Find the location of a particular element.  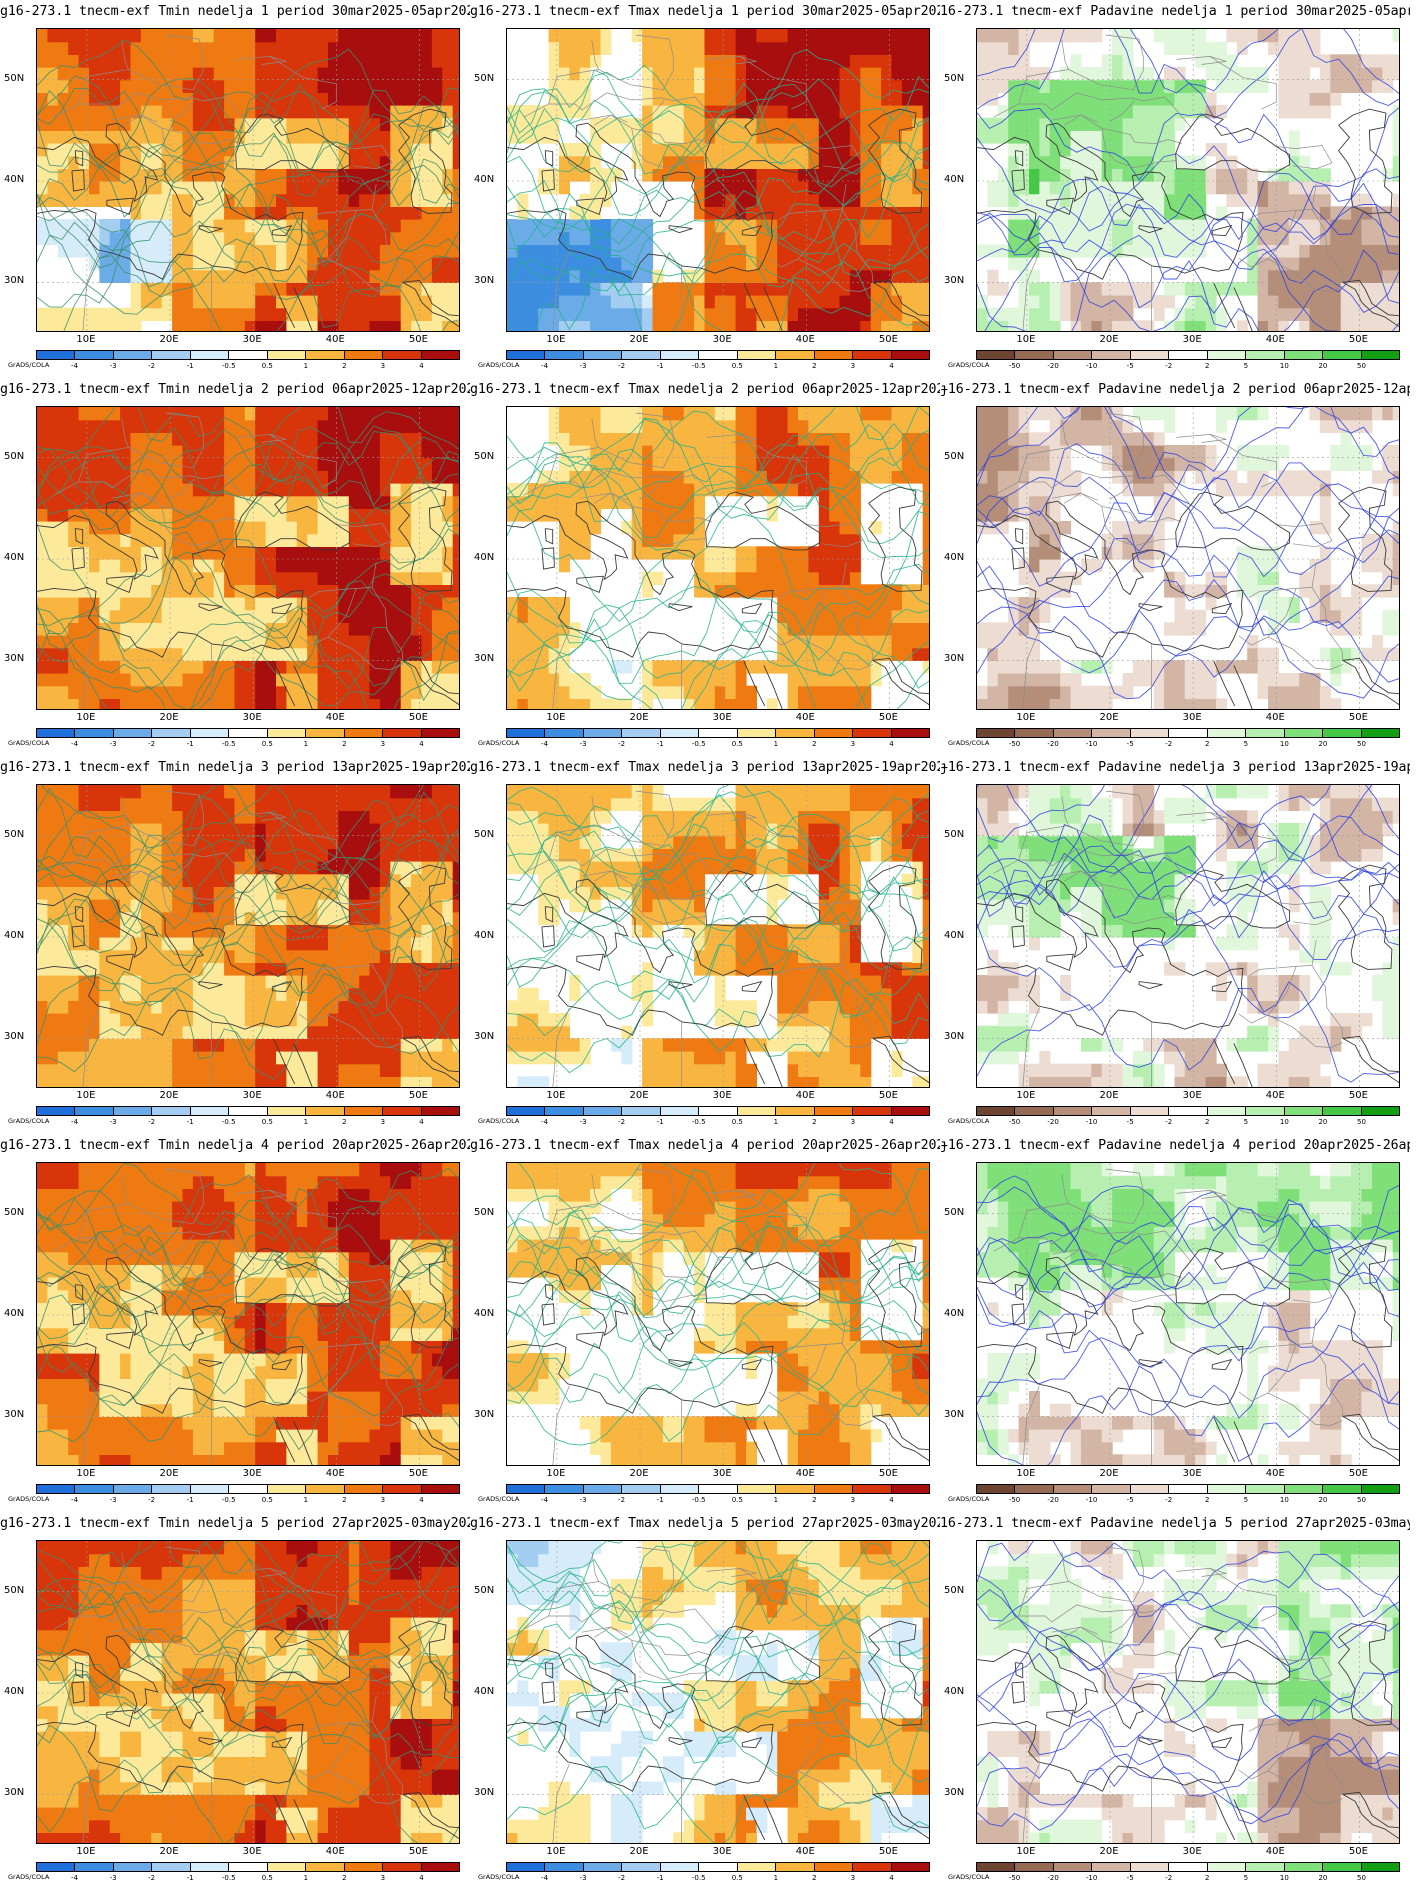

color-scale-label: -5 is located at coordinates (1130, 1878).